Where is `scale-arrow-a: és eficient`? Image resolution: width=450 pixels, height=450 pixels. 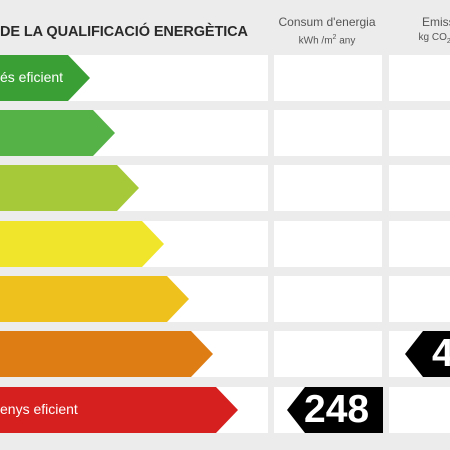 scale-arrow-a: és eficient is located at coordinates (45, 78).